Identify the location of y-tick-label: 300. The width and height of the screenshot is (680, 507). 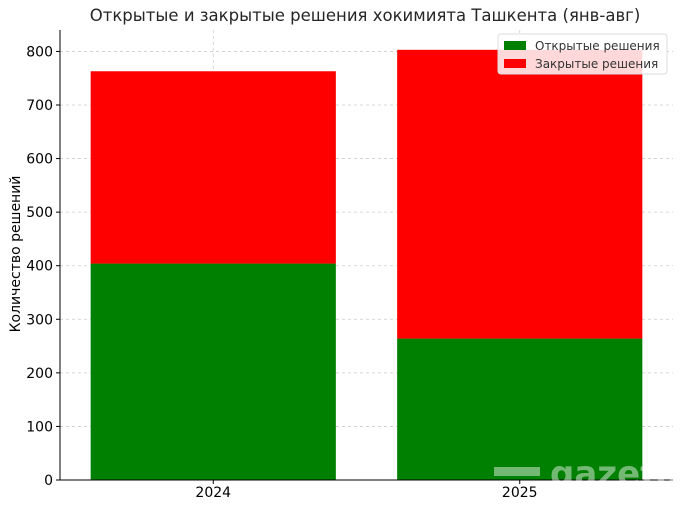
(39, 320).